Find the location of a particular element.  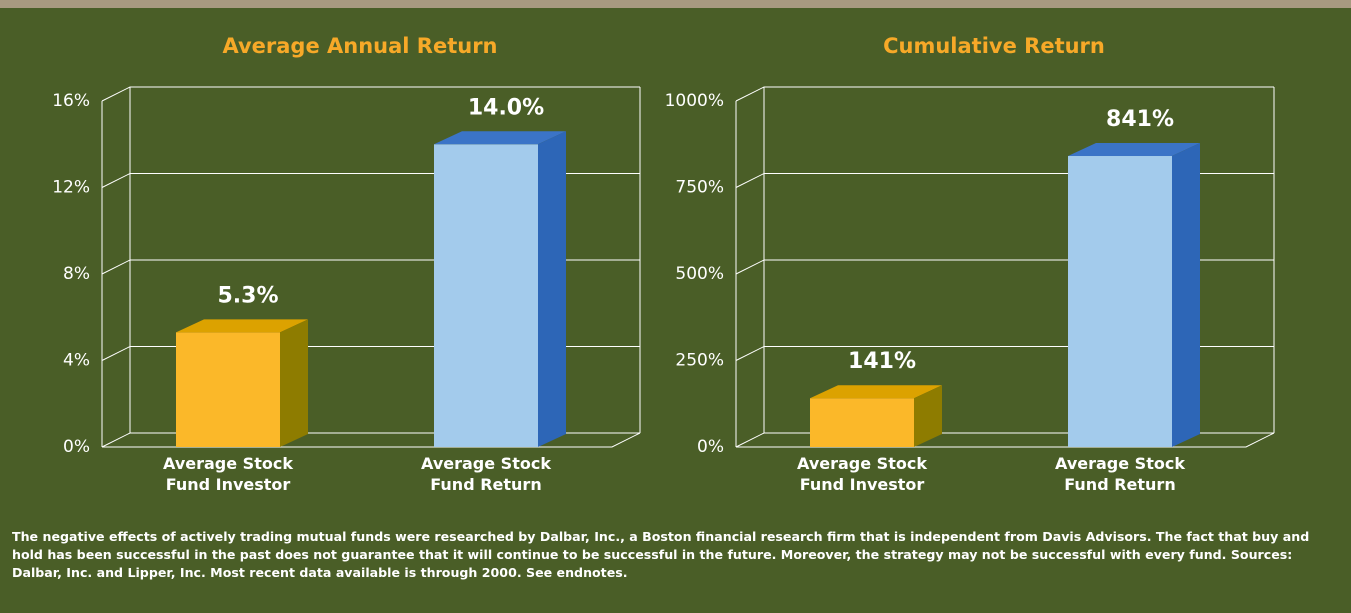

y-tick-label: 1000% is located at coordinates (694, 101).